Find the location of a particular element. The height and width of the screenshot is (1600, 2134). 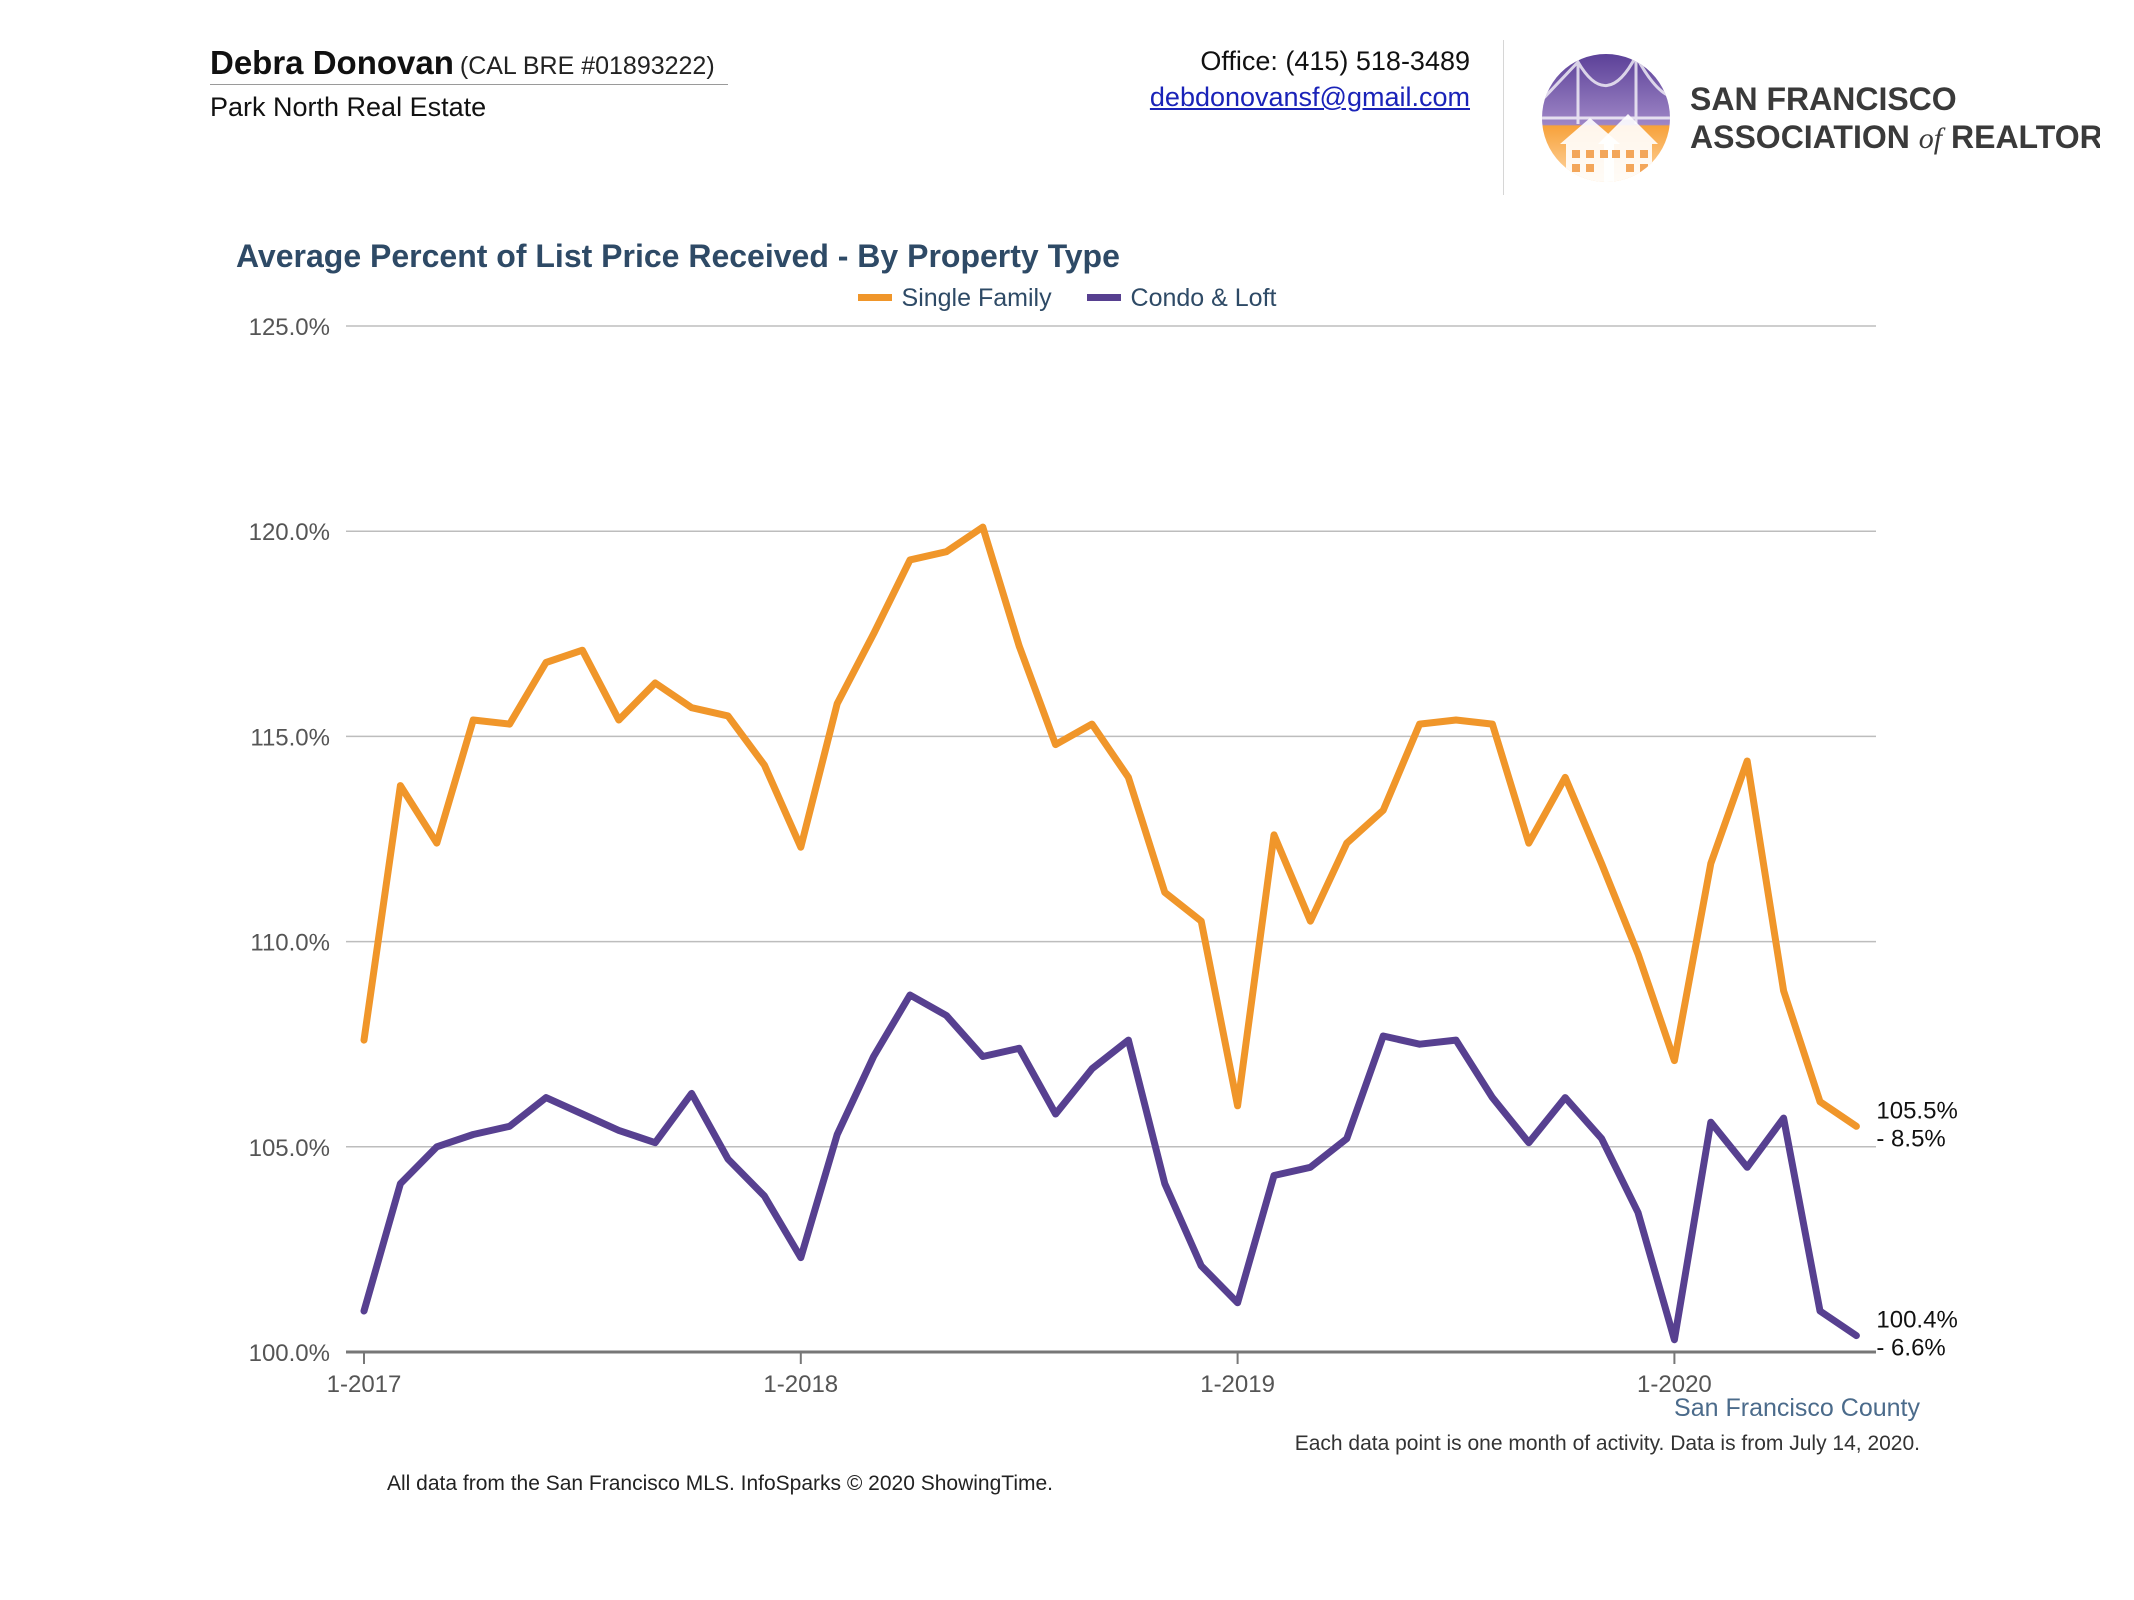

golden-gate-icon is located at coordinates (1606, 89).